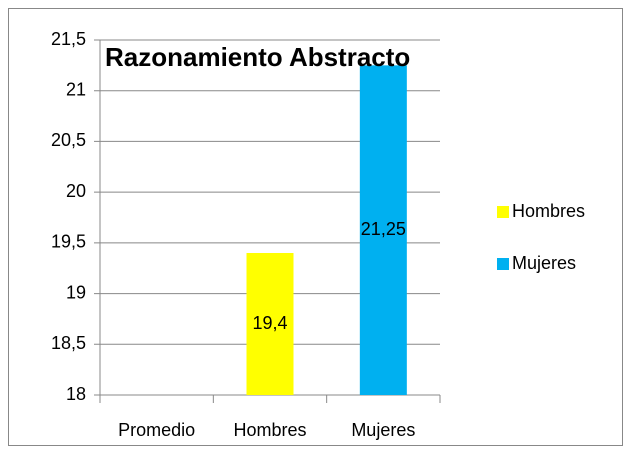  Describe the element at coordinates (156, 430) in the screenshot. I see `x-tick-label: Promedio` at that location.